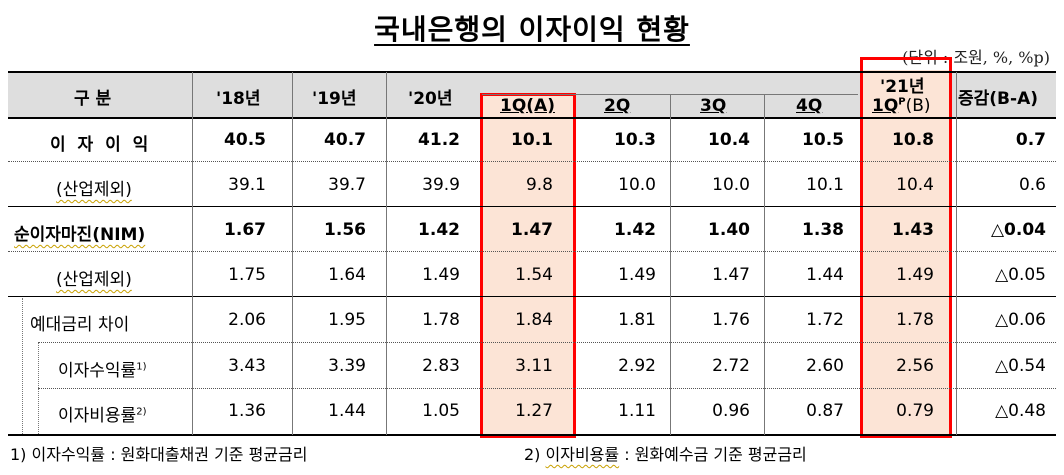 This screenshot has height=475, width=1064. Describe the element at coordinates (729, 230) in the screenshot. I see `table-cell: 1.40` at that location.